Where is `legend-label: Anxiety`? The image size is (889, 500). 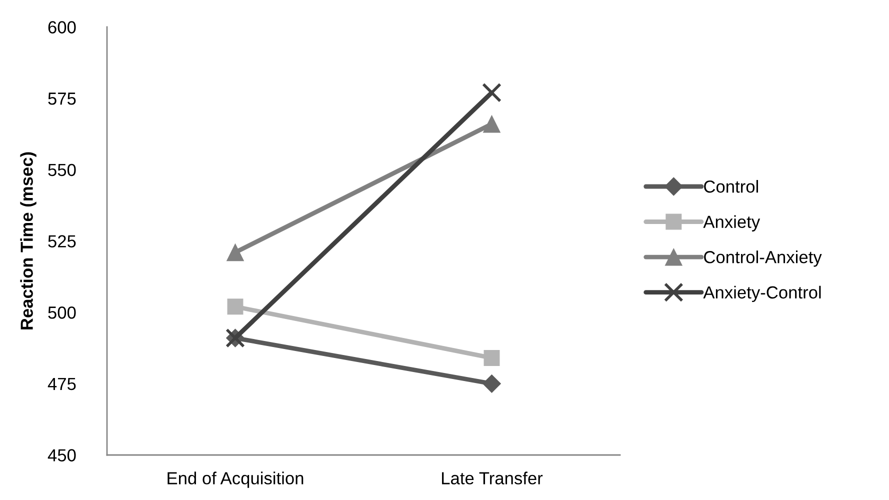 legend-label: Anxiety is located at coordinates (731, 223).